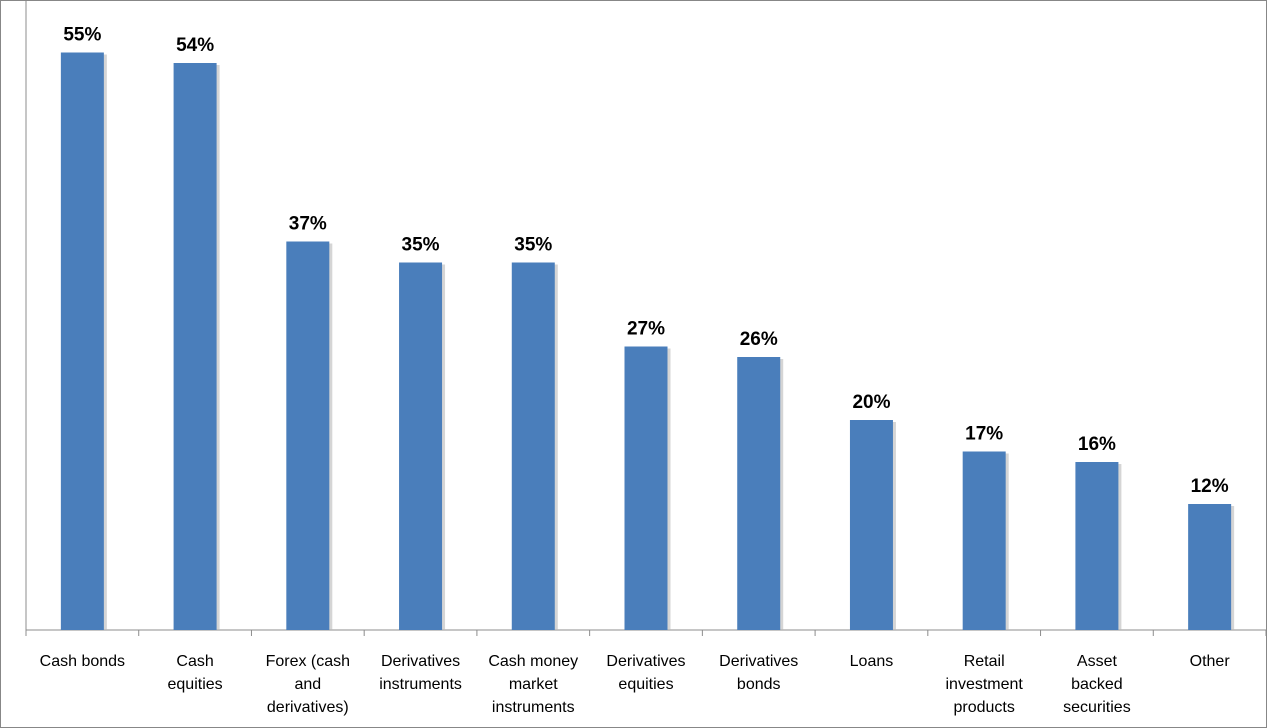  Describe the element at coordinates (82, 35) in the screenshot. I see `data-label: 55%` at that location.